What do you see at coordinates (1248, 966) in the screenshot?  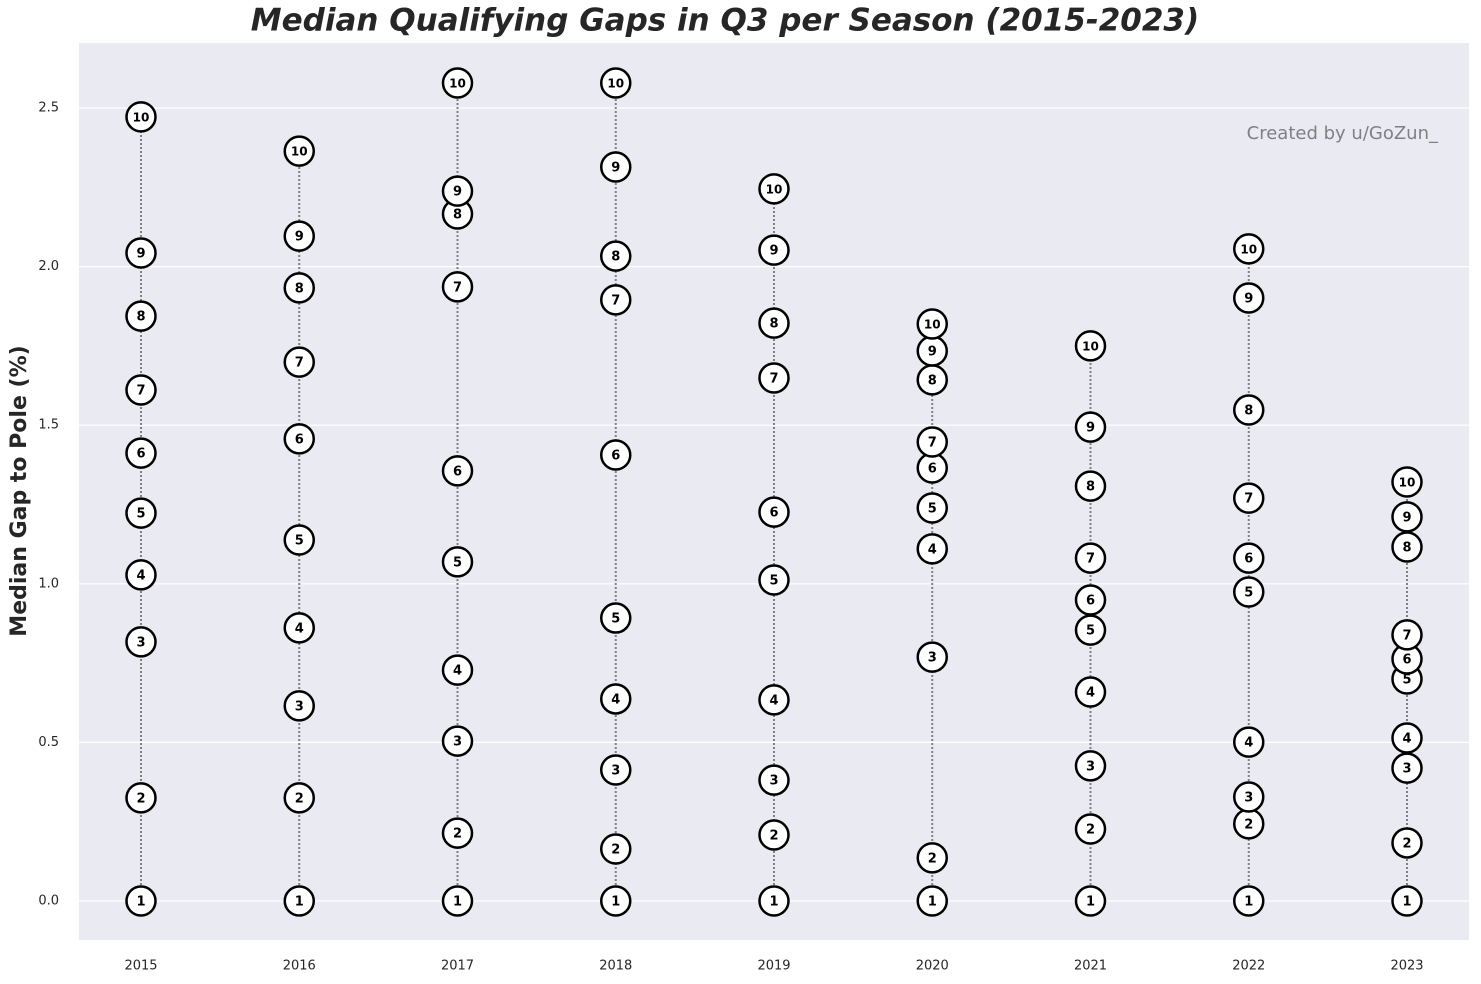 I see `x-tick-label: 2022` at bounding box center [1248, 966].